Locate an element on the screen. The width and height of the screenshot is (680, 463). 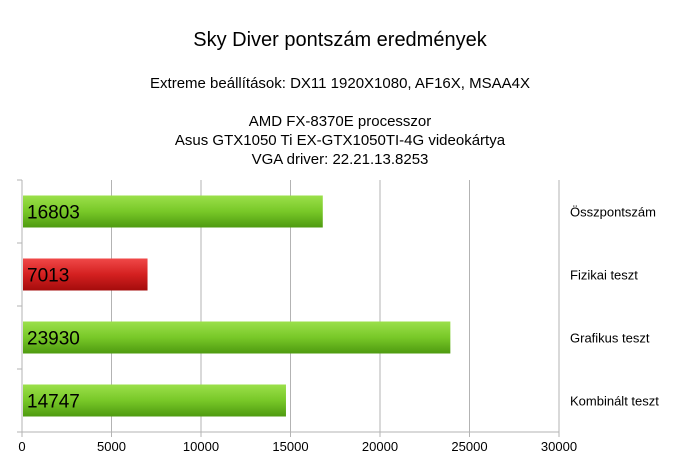
tick-label-x-15000: 15000 is located at coordinates (290, 446).